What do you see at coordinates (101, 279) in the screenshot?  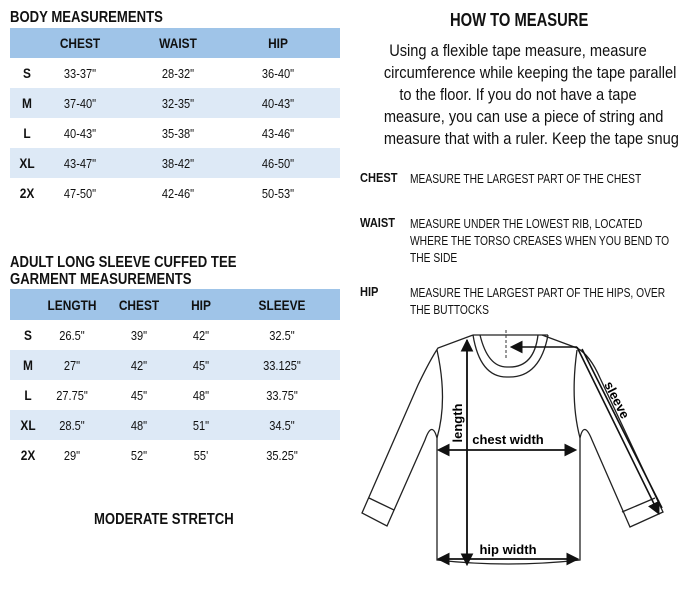 I see `garment-title-line2: GARMENT MEASUREMENTS` at bounding box center [101, 279].